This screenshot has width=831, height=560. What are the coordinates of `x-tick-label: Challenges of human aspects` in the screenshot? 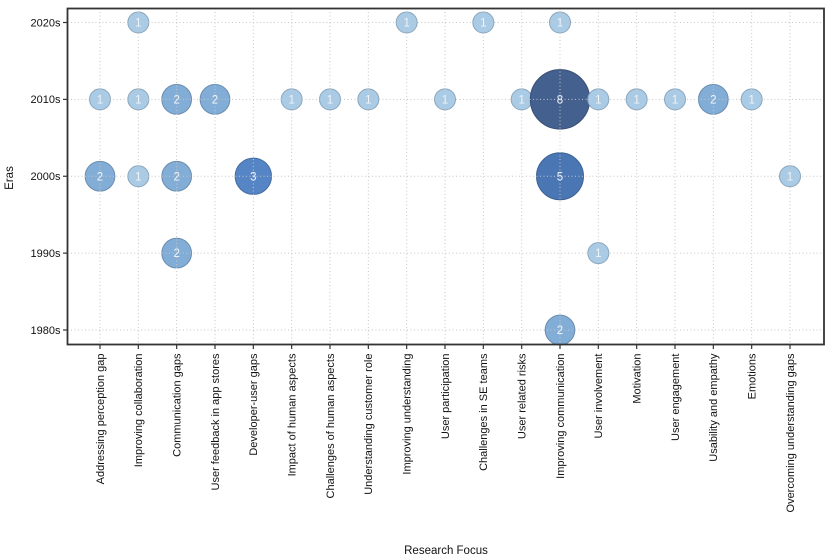 It's located at (331, 425).